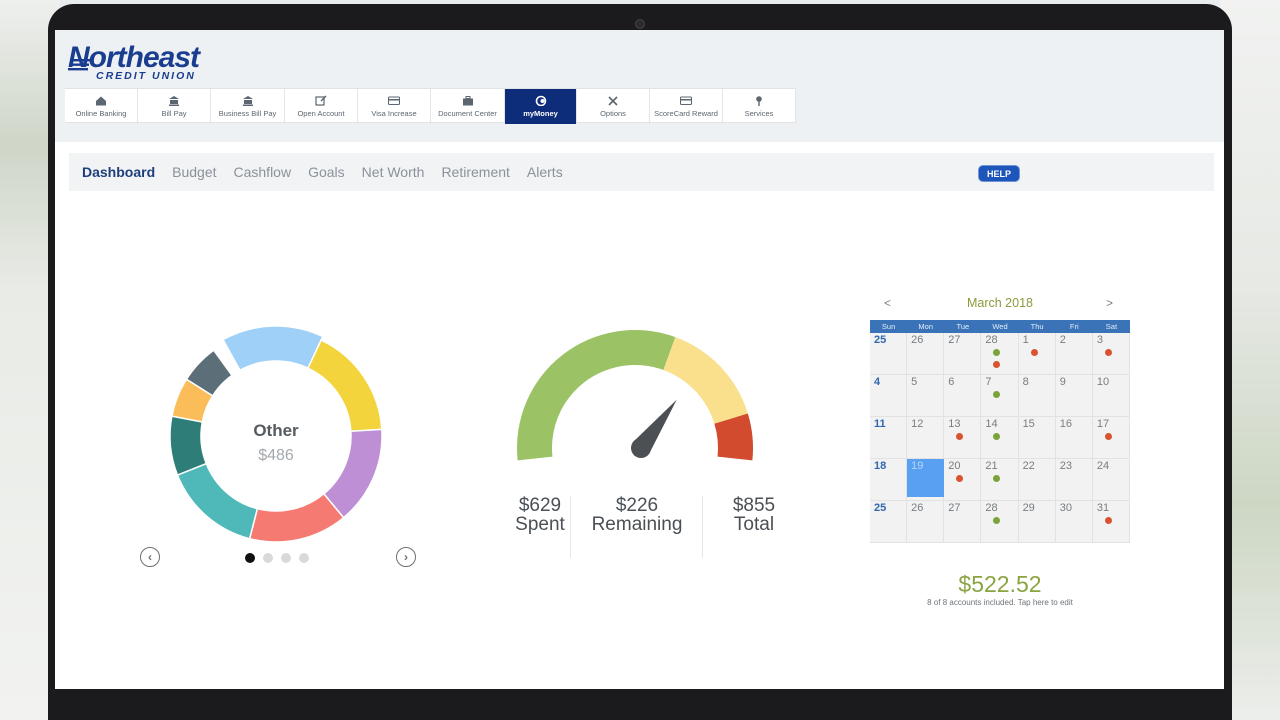 Image resolution: width=1280 pixels, height=720 pixels. I want to click on stat-divider, so click(702, 527).